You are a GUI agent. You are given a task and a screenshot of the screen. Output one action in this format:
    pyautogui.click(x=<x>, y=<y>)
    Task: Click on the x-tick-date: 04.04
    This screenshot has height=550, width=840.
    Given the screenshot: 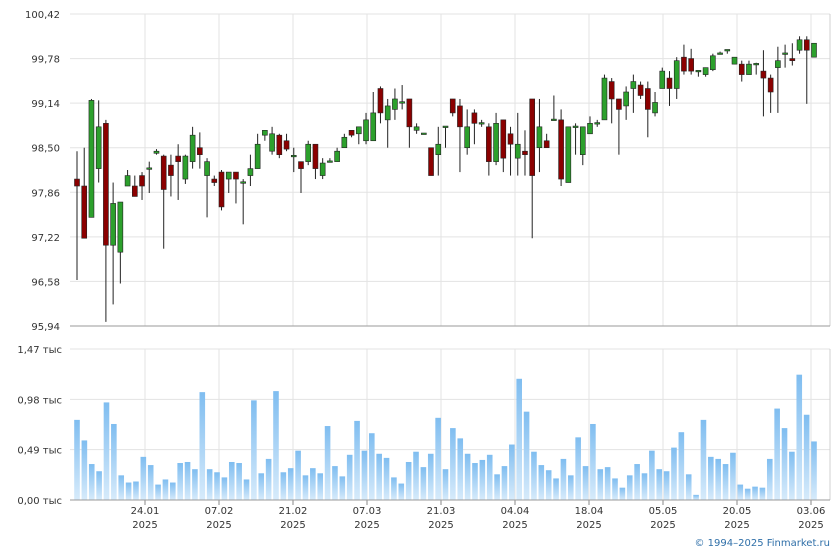 What is the action you would take?
    pyautogui.click(x=515, y=511)
    